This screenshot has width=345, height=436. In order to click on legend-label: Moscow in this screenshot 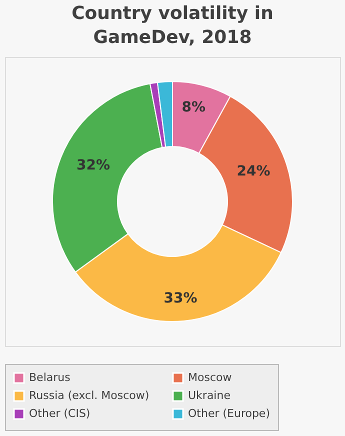, I will do `click(210, 377)`.